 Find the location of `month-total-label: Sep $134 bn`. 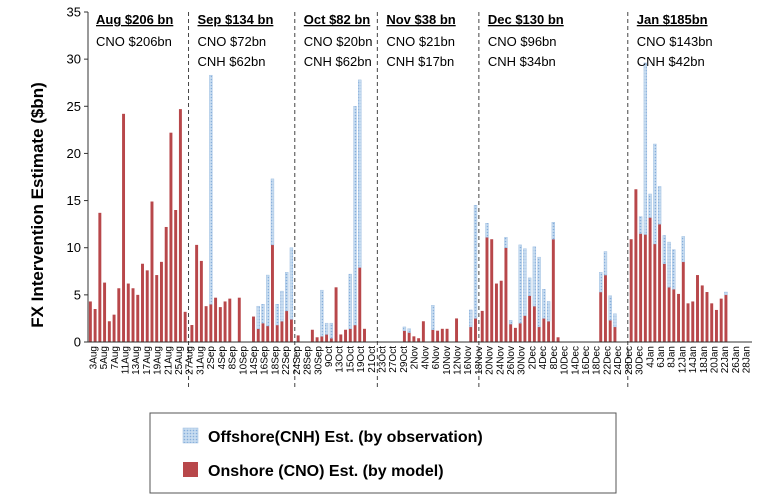

month-total-label: Sep $134 bn is located at coordinates (236, 19).